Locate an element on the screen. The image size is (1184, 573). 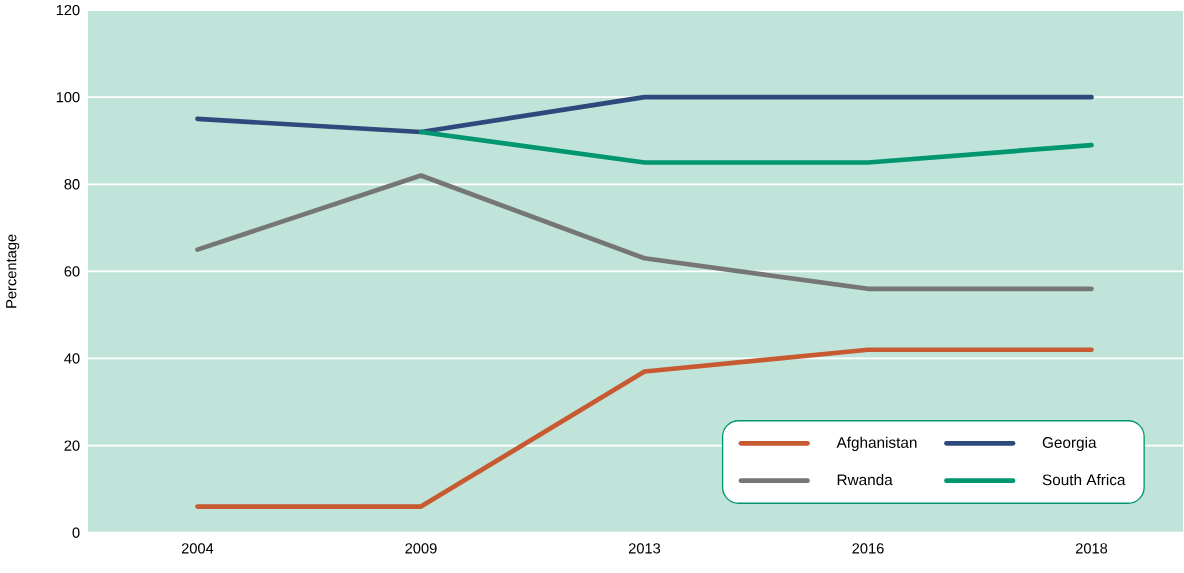
y-tick-label: 80 is located at coordinates (72, 184).